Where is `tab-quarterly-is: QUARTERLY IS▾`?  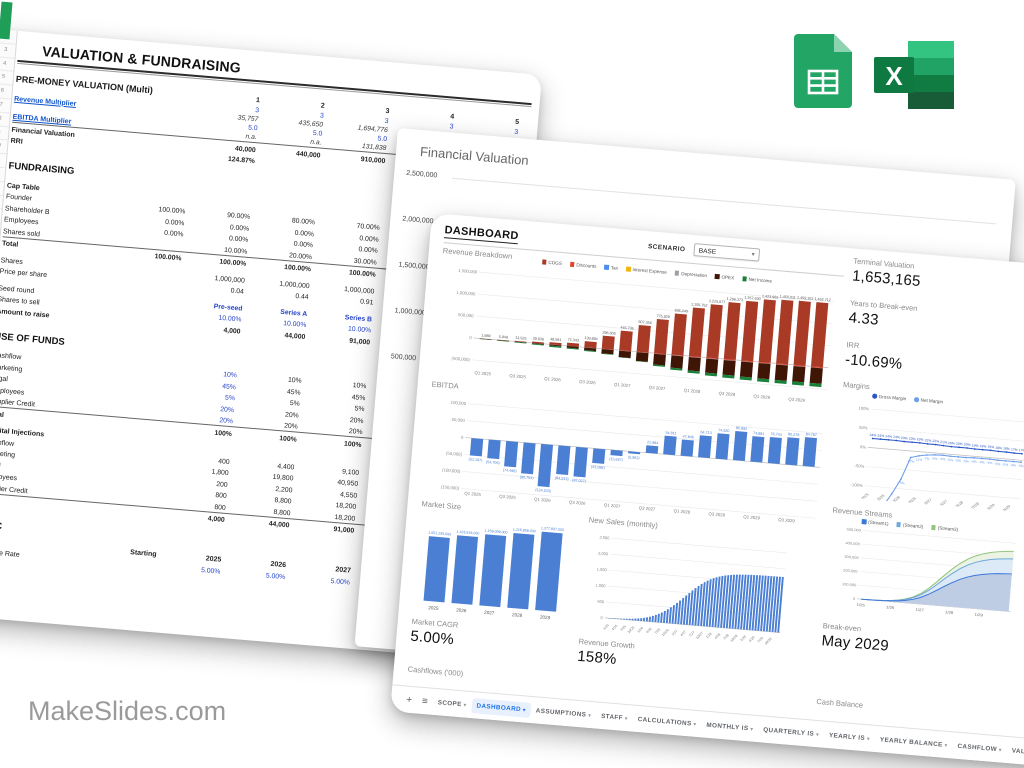 tab-quarterly-is: QUARTERLY IS▾ is located at coordinates (791, 732).